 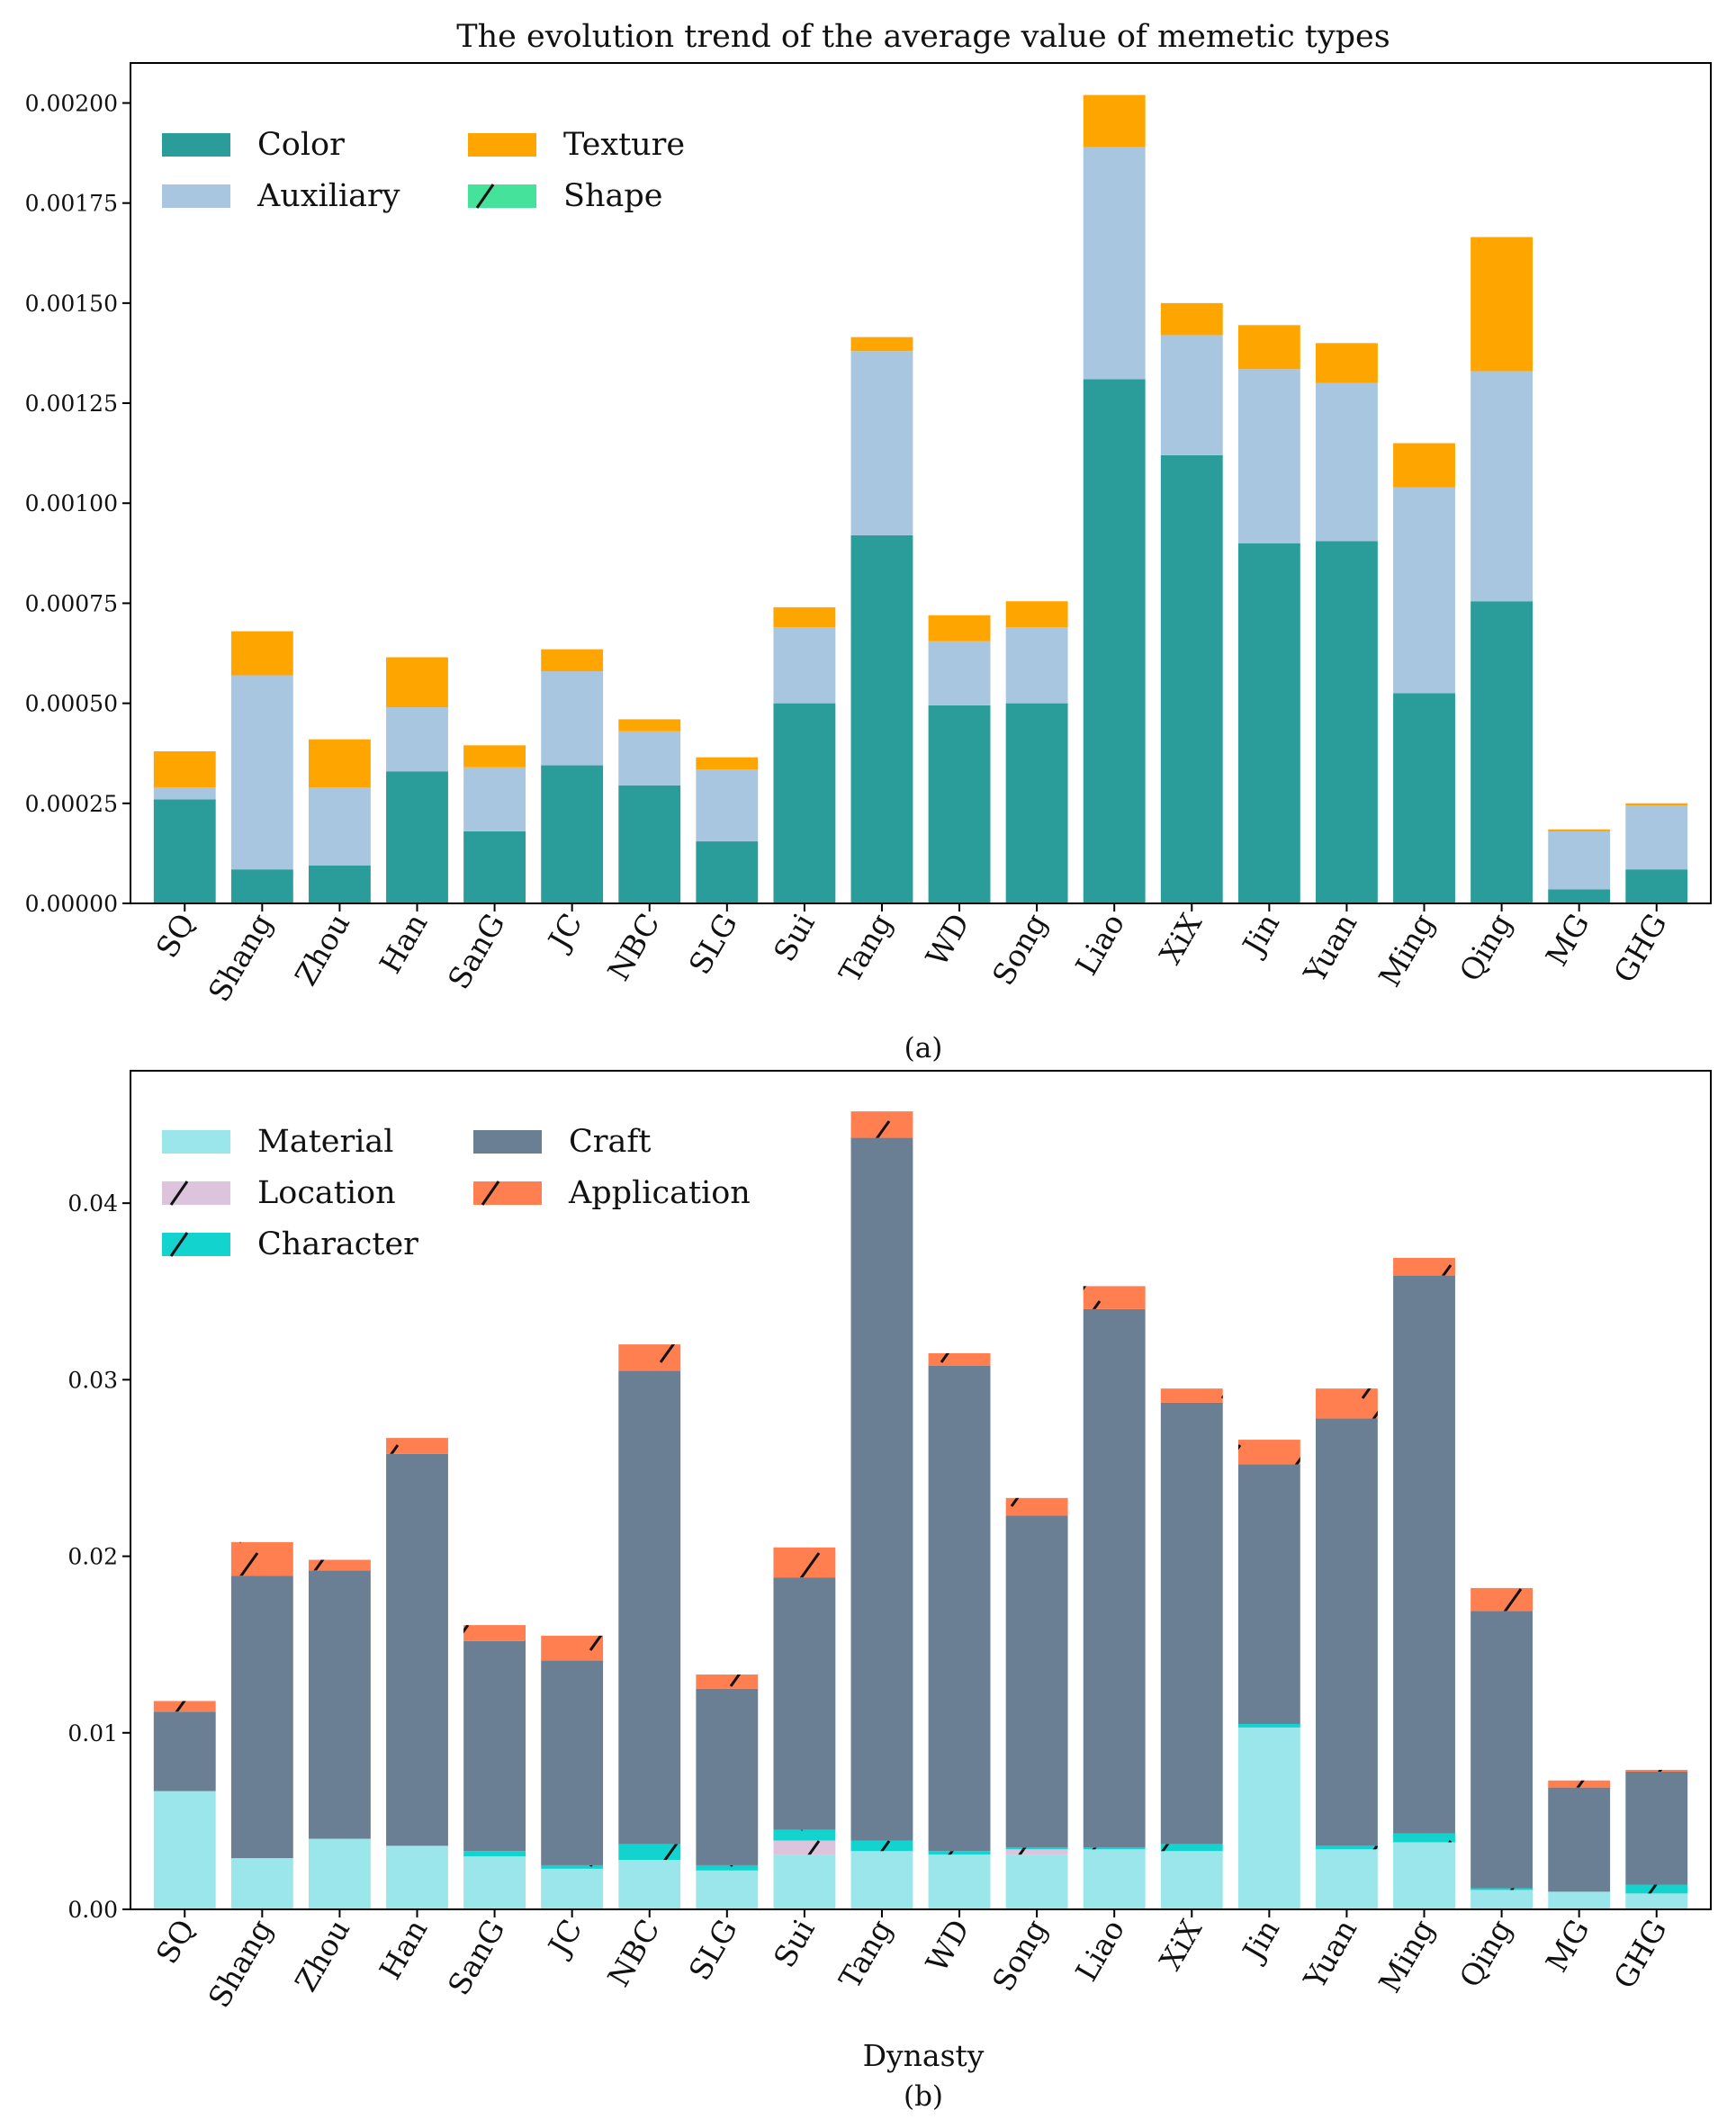 What do you see at coordinates (727, 1776) in the screenshot?
I see `chart-b-bar-craft-slg` at bounding box center [727, 1776].